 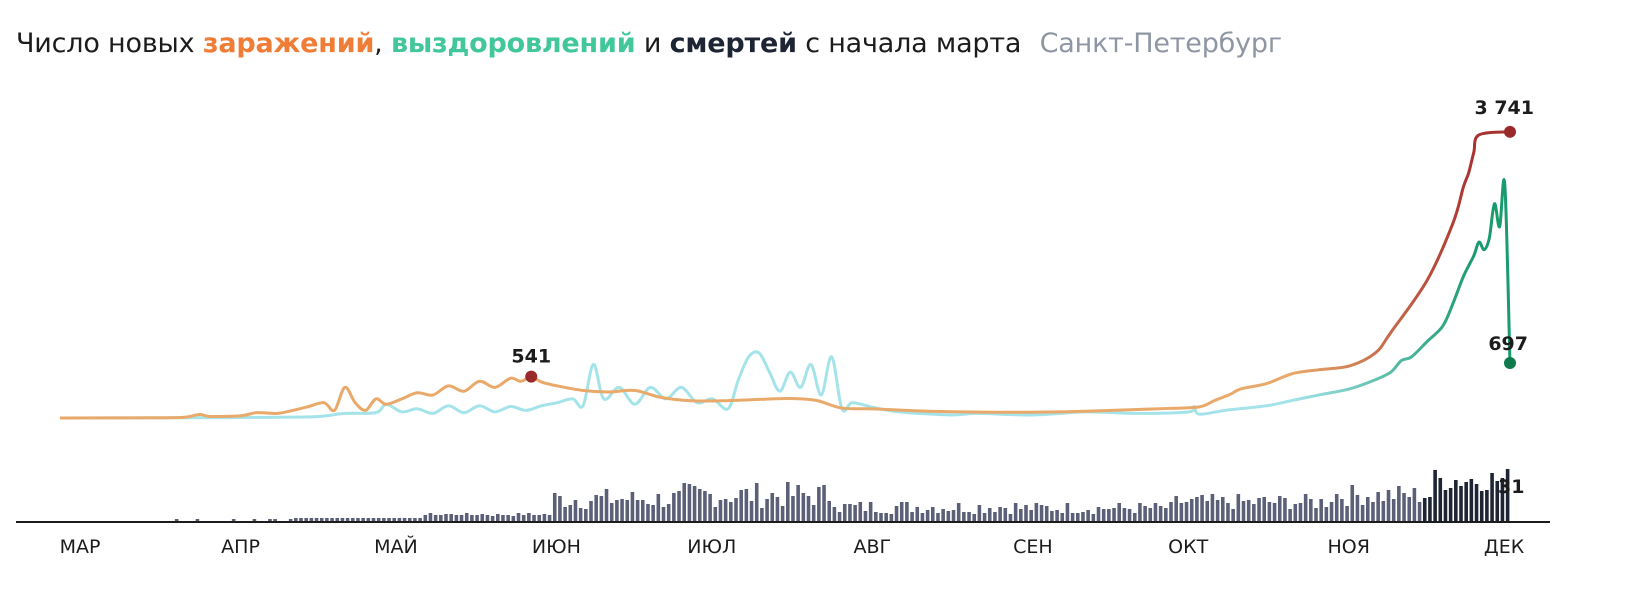 What do you see at coordinates (1511, 487) in the screenshot?
I see `deaths-last-label: 31` at bounding box center [1511, 487].